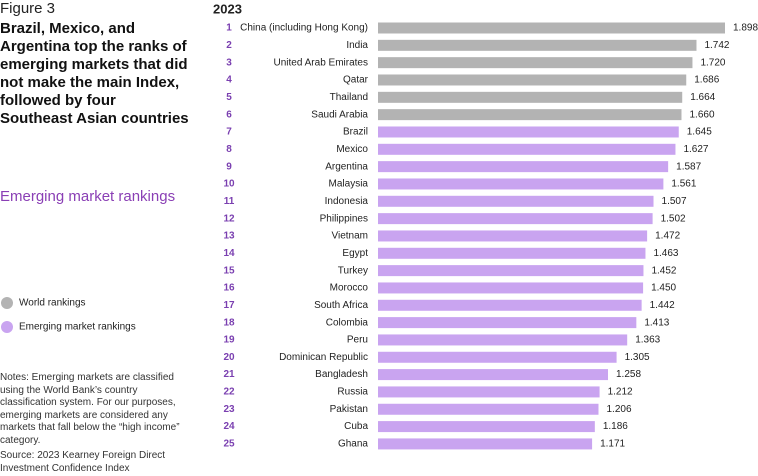 The height and width of the screenshot is (476, 758). Describe the element at coordinates (229, 253) in the screenshot. I see `rank-label: 14` at that location.